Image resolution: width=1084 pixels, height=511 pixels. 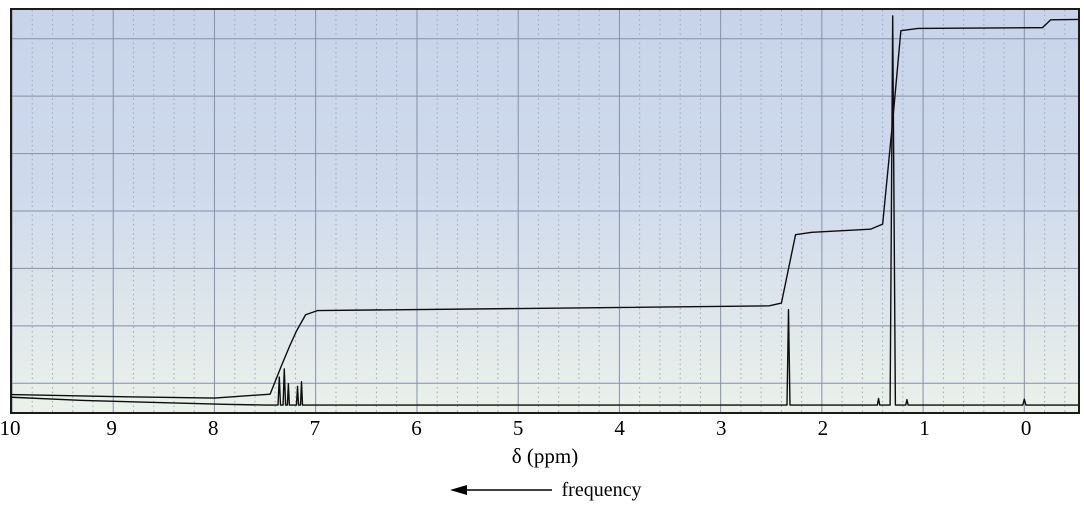 What do you see at coordinates (501, 490) in the screenshot?
I see `left-arrow-icon` at bounding box center [501, 490].